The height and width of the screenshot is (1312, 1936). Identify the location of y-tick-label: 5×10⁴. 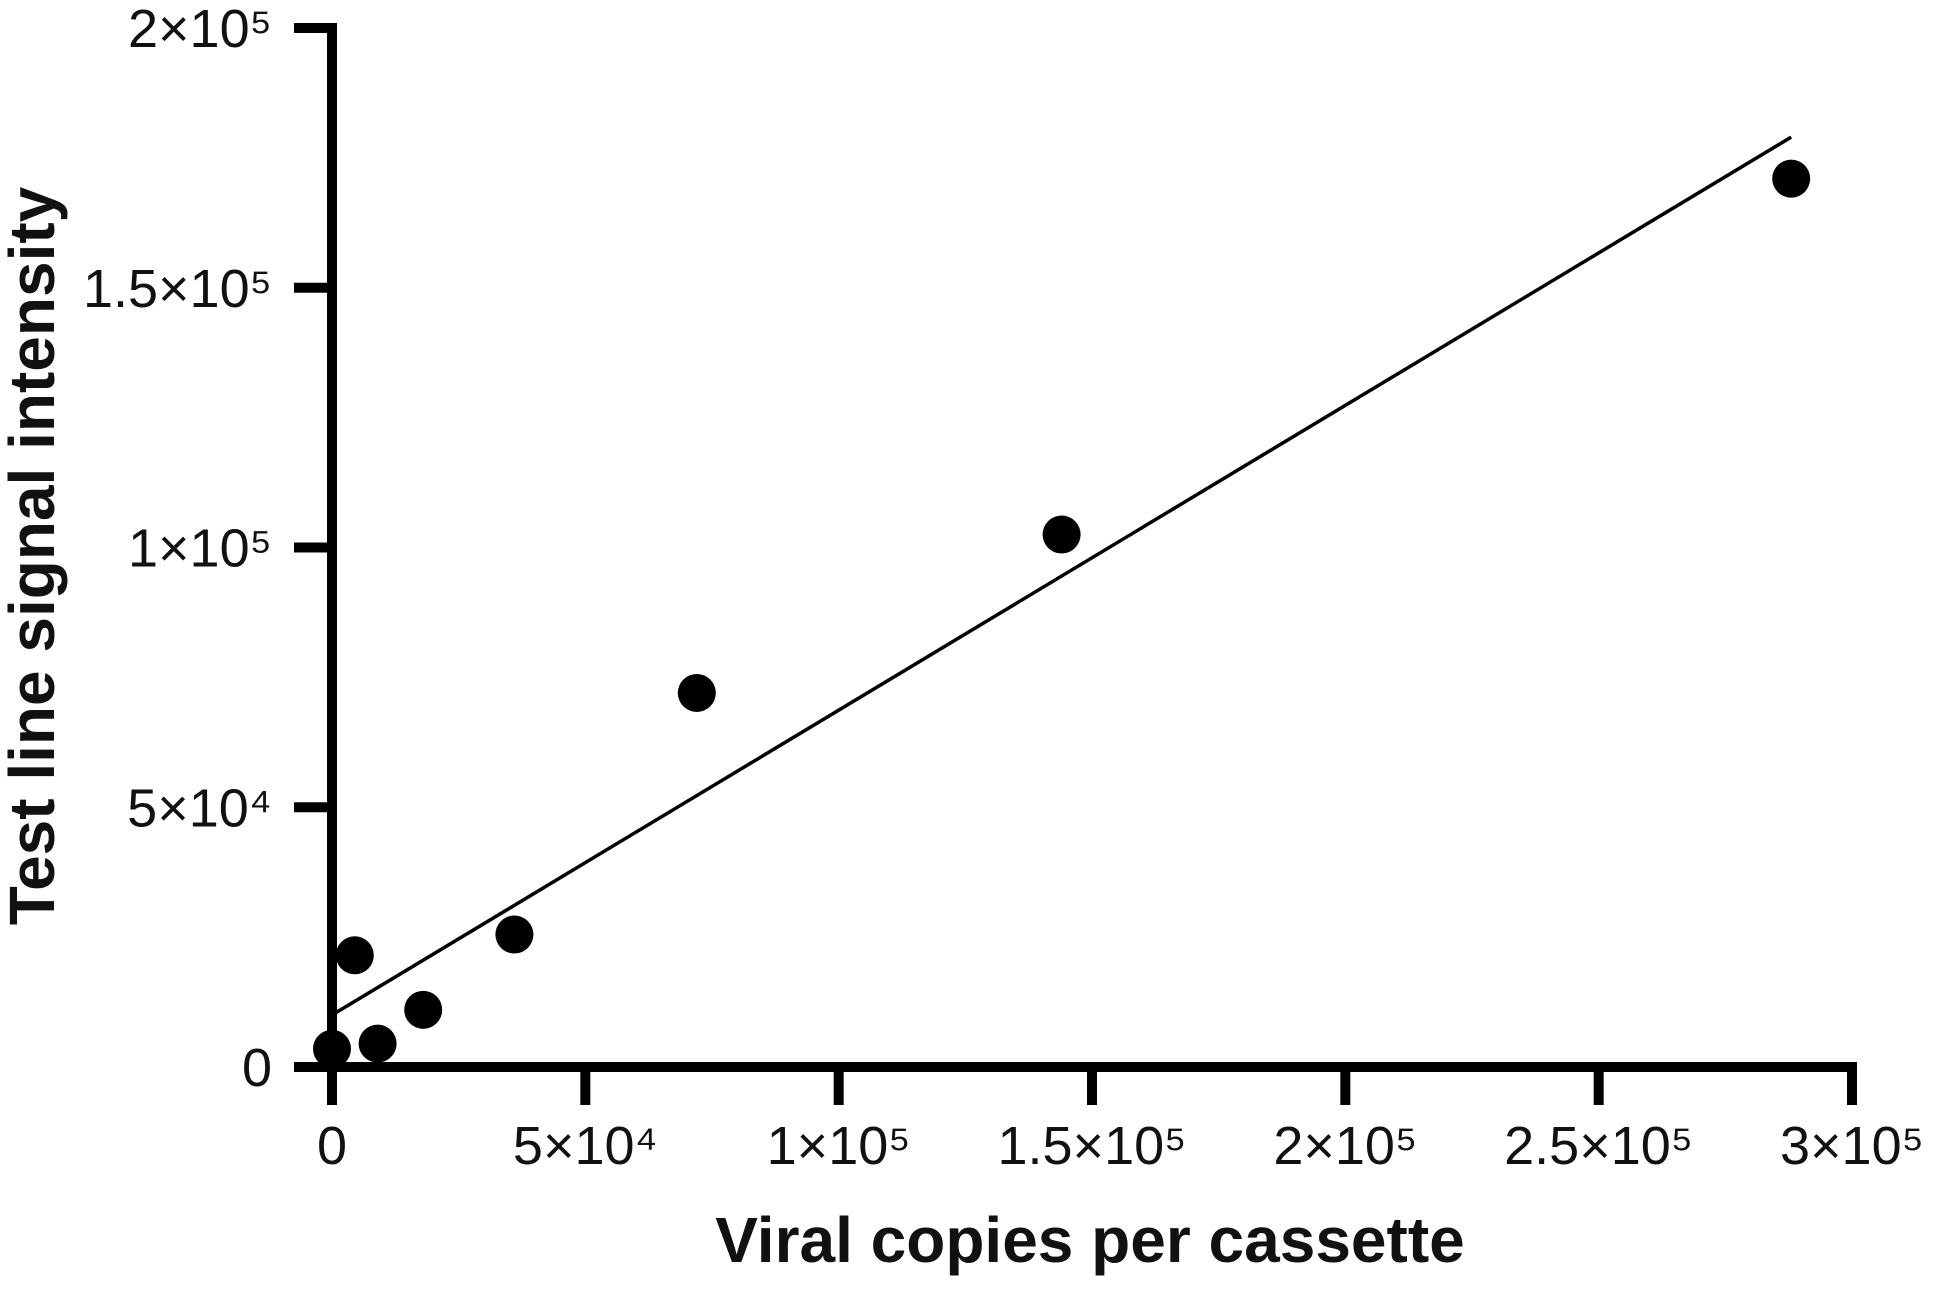
(199, 808).